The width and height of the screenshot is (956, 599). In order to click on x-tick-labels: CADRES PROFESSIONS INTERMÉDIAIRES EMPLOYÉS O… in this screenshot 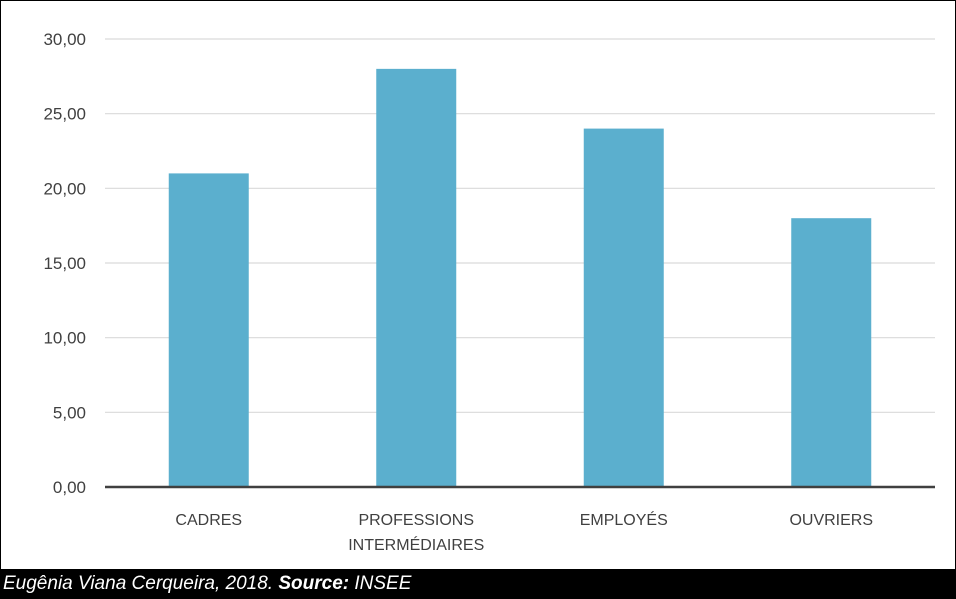, I will do `click(524, 532)`.